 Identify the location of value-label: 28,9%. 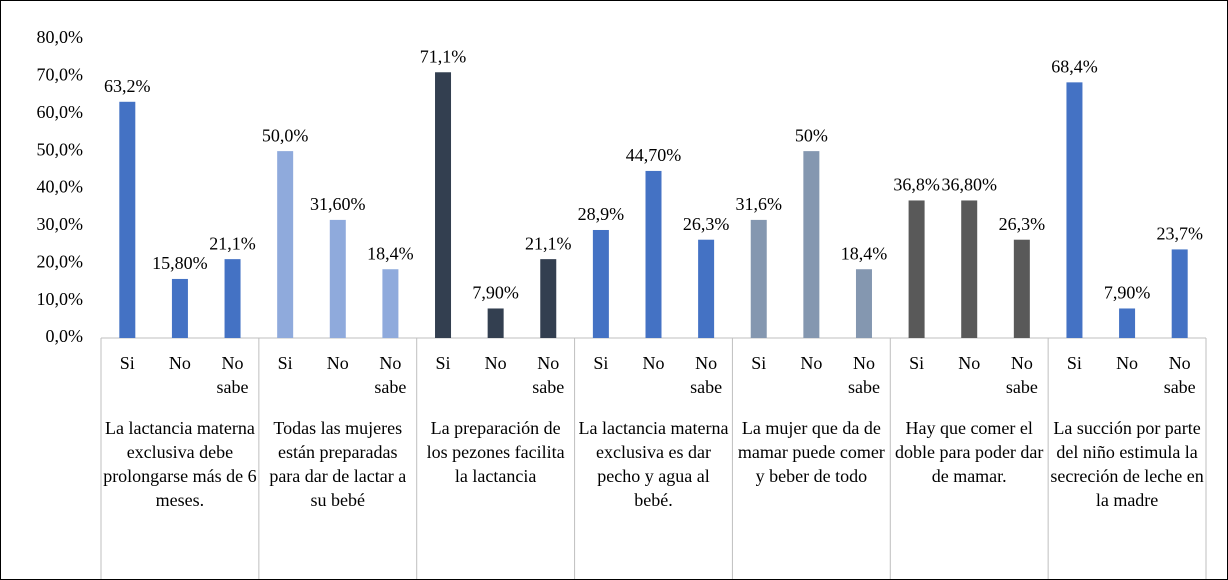
(601, 214).